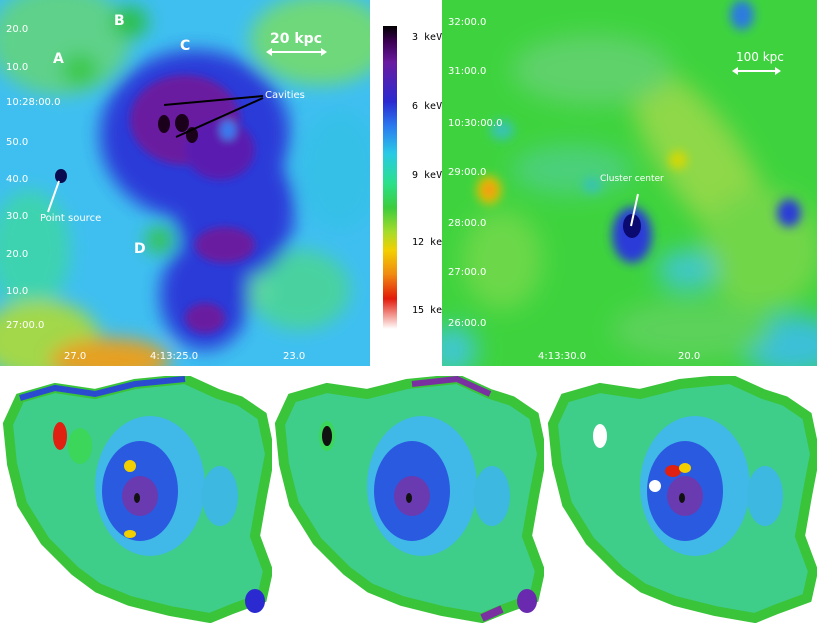 The width and height of the screenshot is (817, 623). What do you see at coordinates (427, 37) in the screenshot?
I see `colorbar-label: 3 keV` at bounding box center [427, 37].